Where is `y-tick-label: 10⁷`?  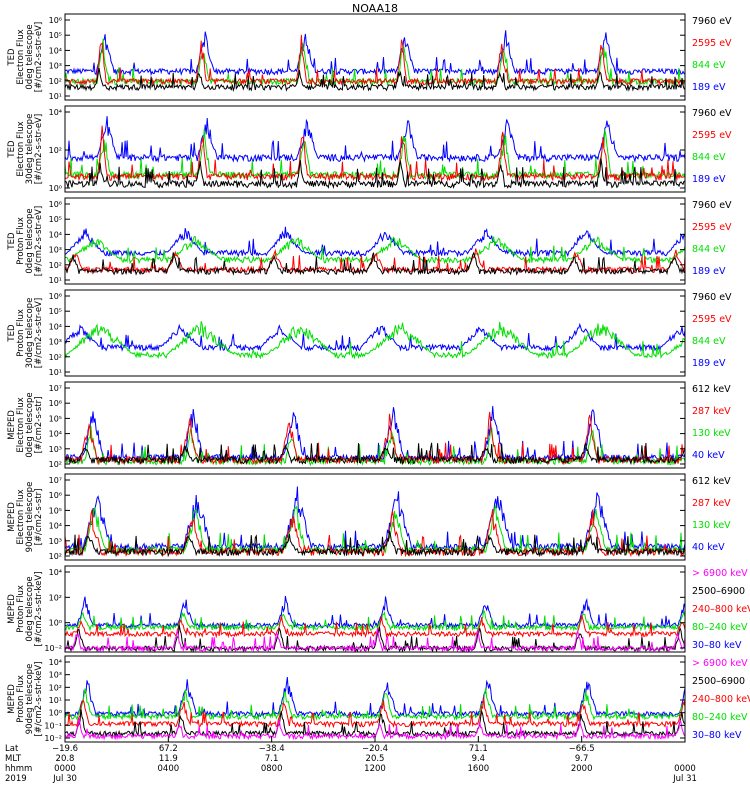
y-tick-label: 10⁷ is located at coordinates (55, 388).